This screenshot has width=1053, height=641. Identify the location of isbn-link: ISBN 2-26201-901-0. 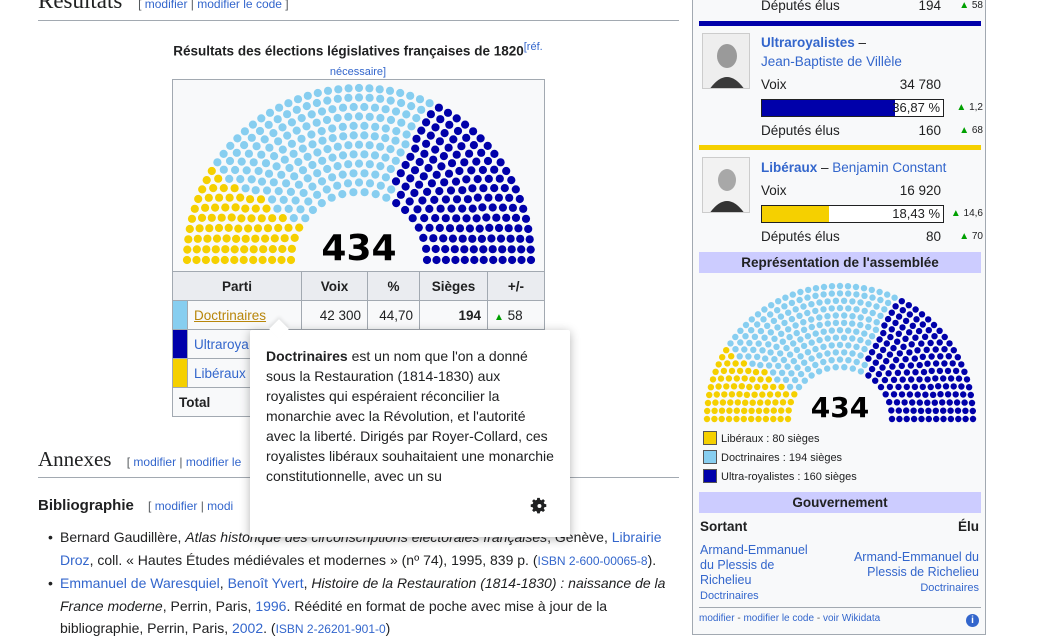
(330, 629).